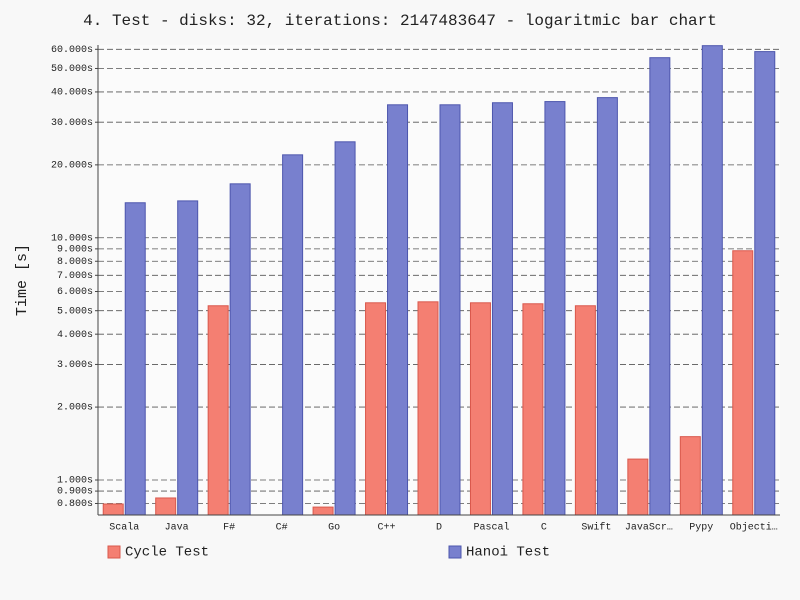  What do you see at coordinates (72, 123) in the screenshot?
I see `y-tick-label: 30.000s` at bounding box center [72, 123].